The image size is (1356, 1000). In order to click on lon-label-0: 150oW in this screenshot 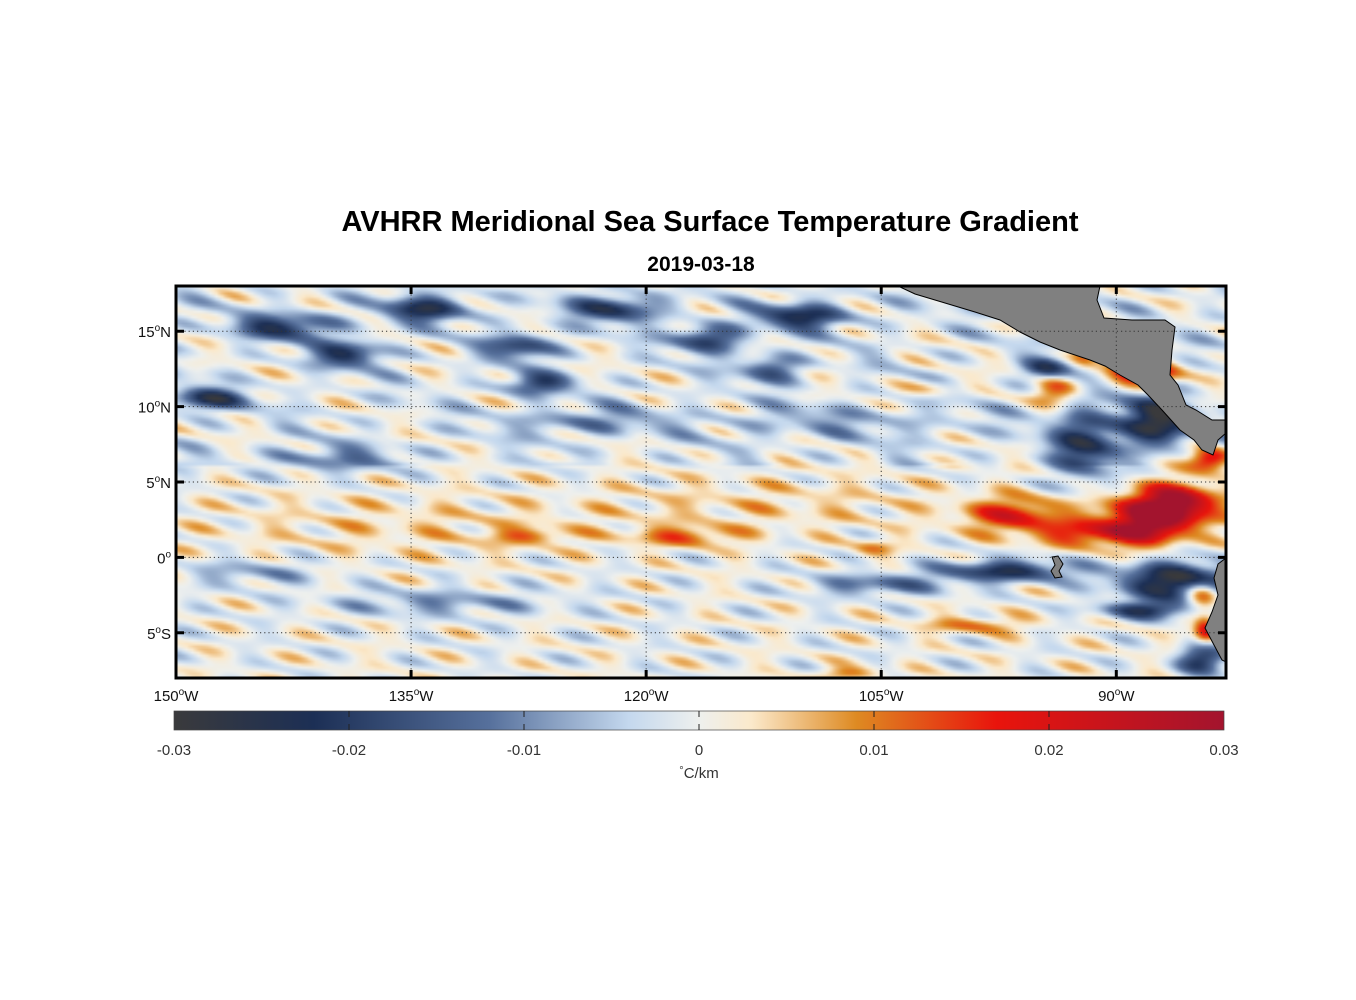, I will do `click(177, 696)`.